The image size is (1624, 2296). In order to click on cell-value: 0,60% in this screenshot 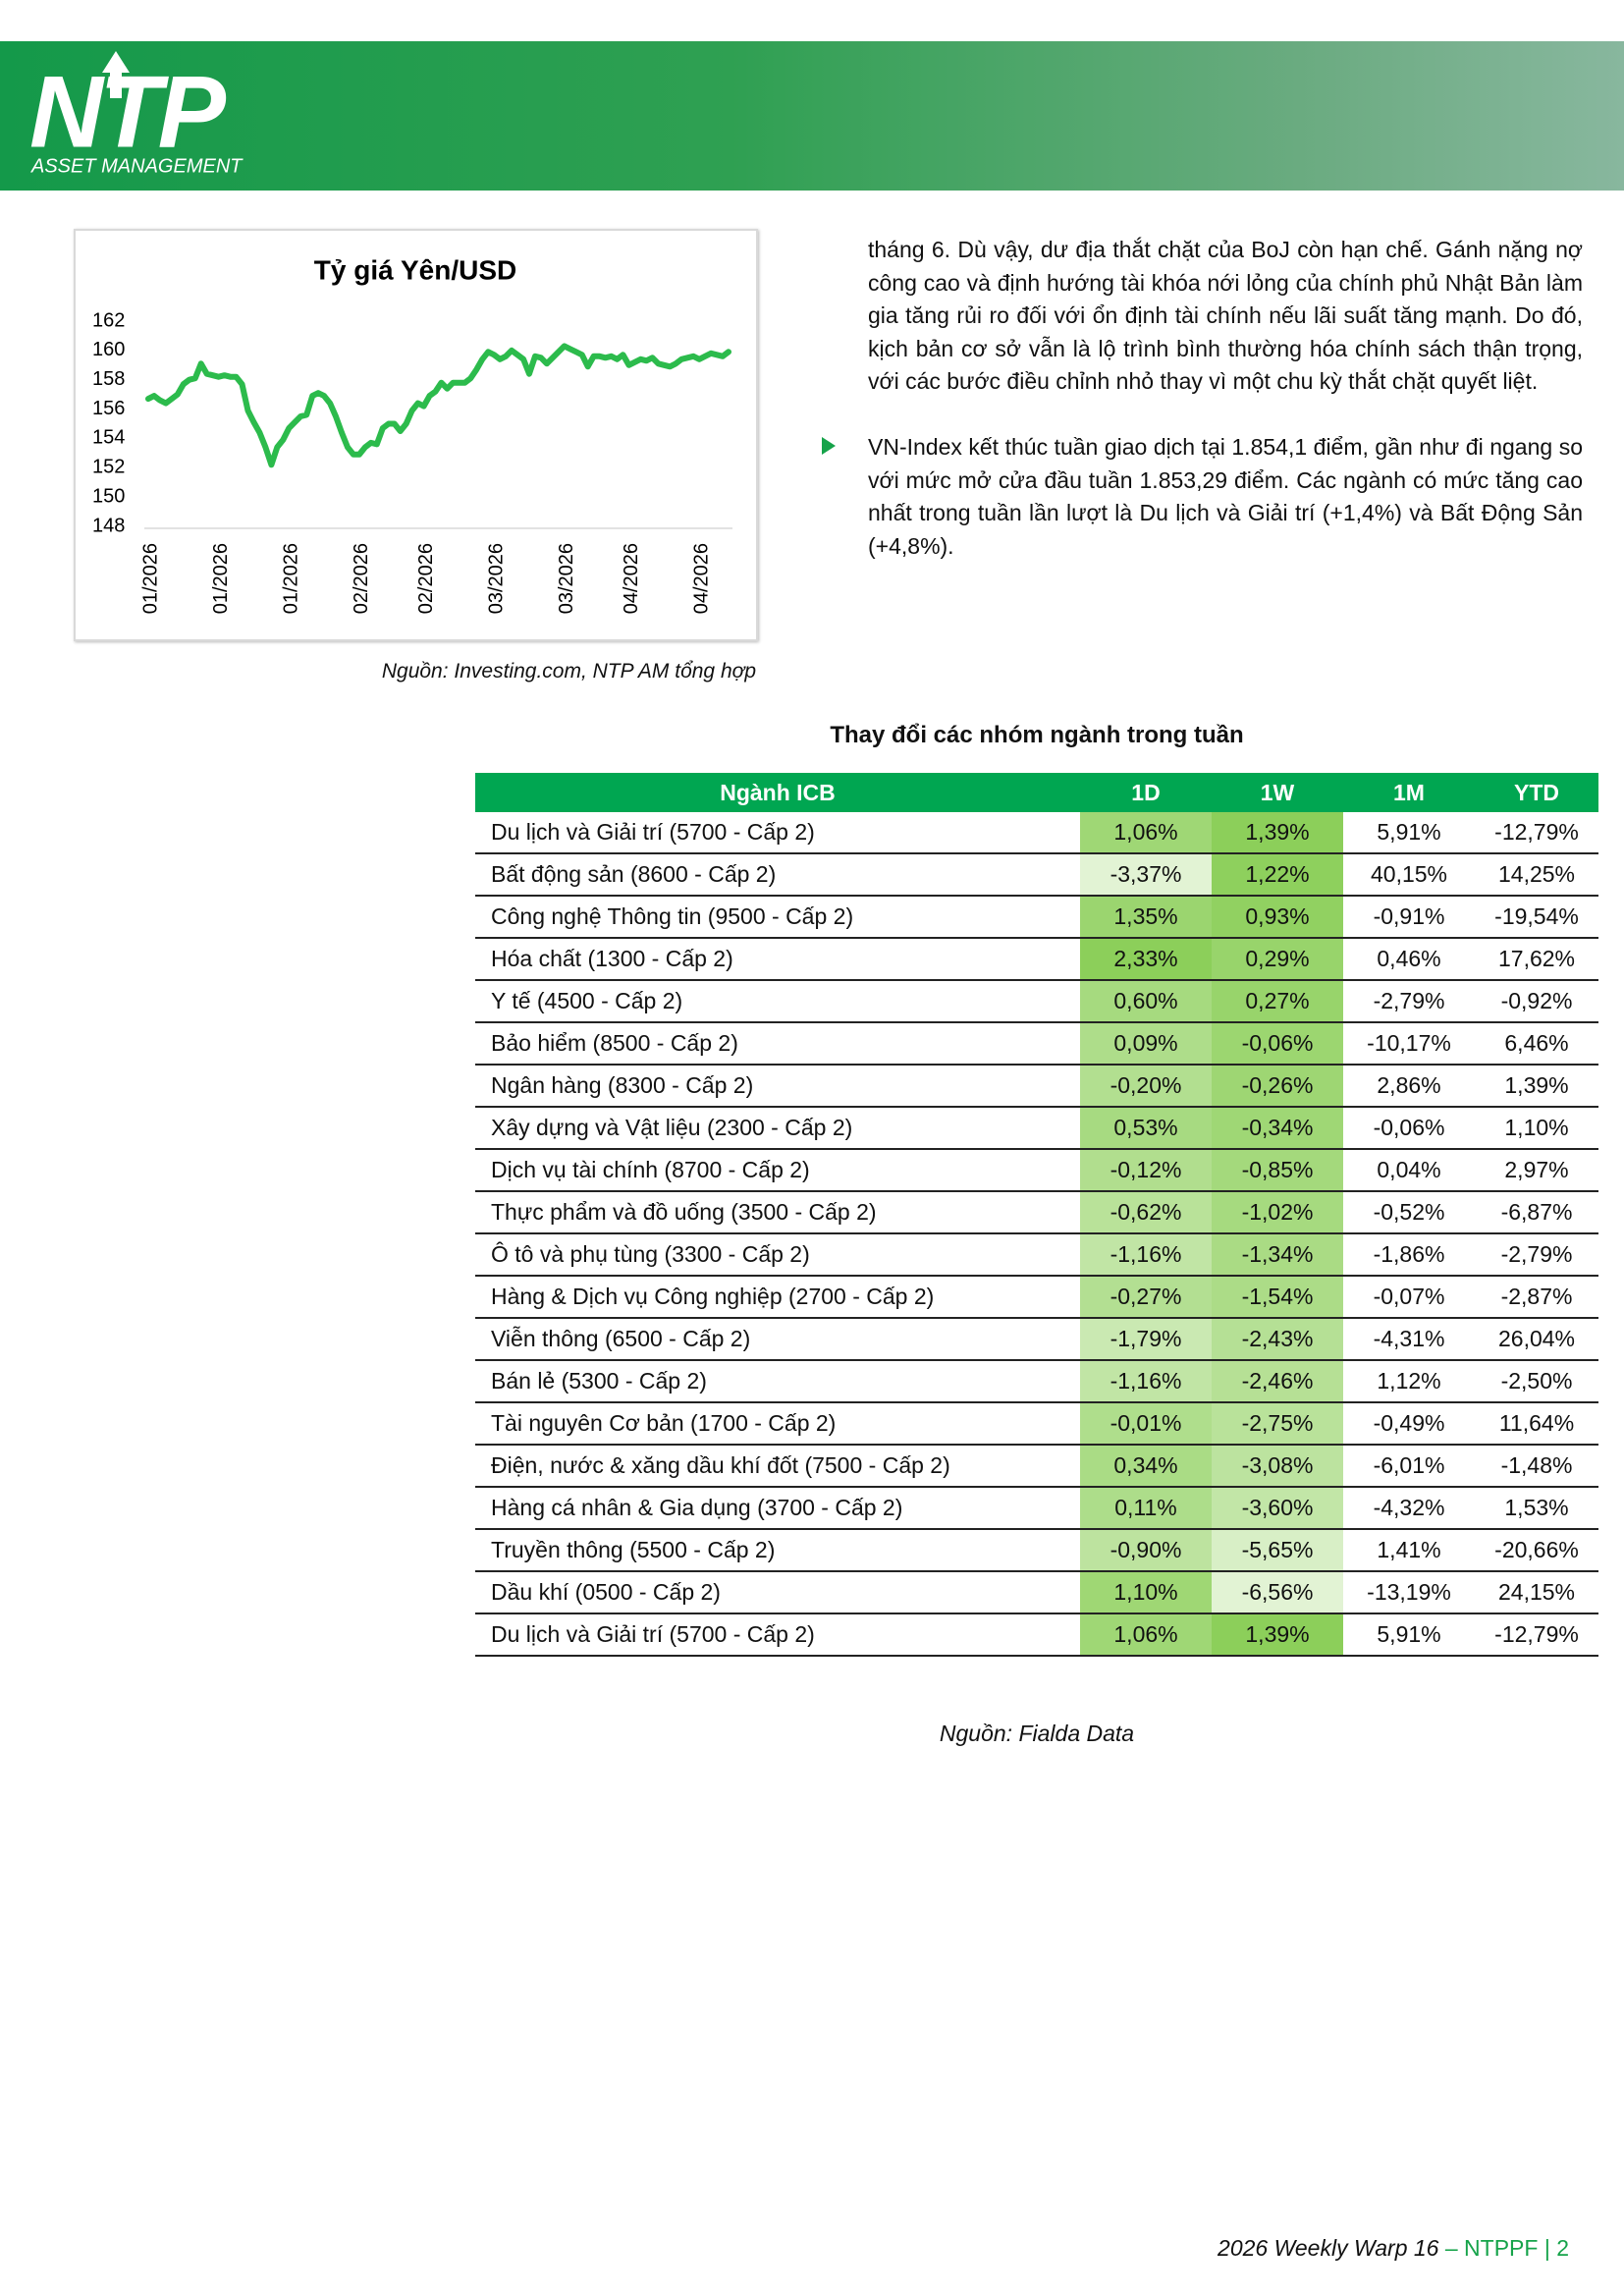, I will do `click(1146, 1001)`.